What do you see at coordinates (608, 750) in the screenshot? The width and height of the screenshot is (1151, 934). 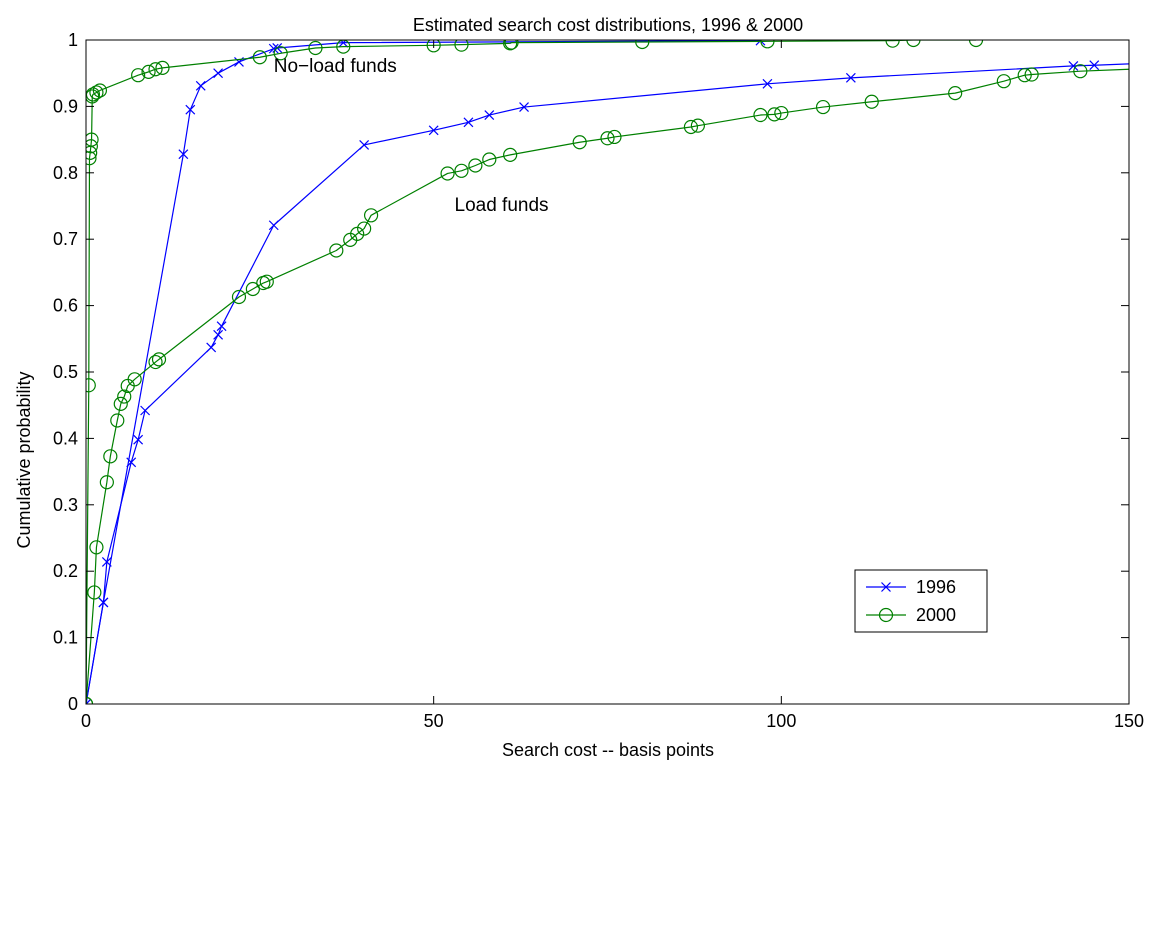 I see `x-axis-label: Search cost -- basis points` at bounding box center [608, 750].